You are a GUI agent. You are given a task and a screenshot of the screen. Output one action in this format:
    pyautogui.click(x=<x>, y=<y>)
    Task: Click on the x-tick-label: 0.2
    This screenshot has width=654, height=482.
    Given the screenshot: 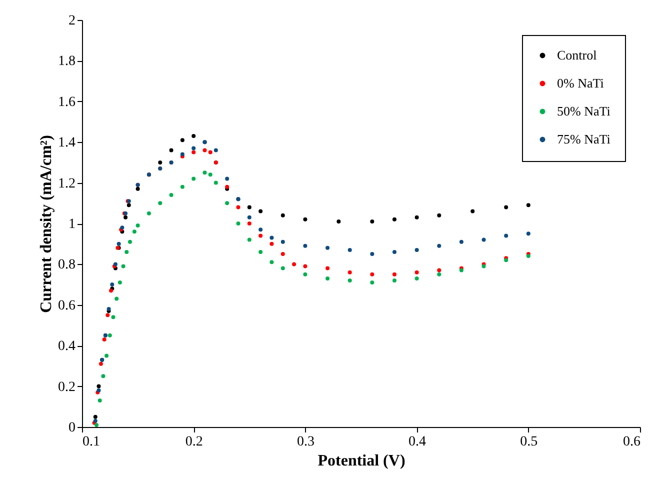 What is the action you would take?
    pyautogui.click(x=194, y=442)
    